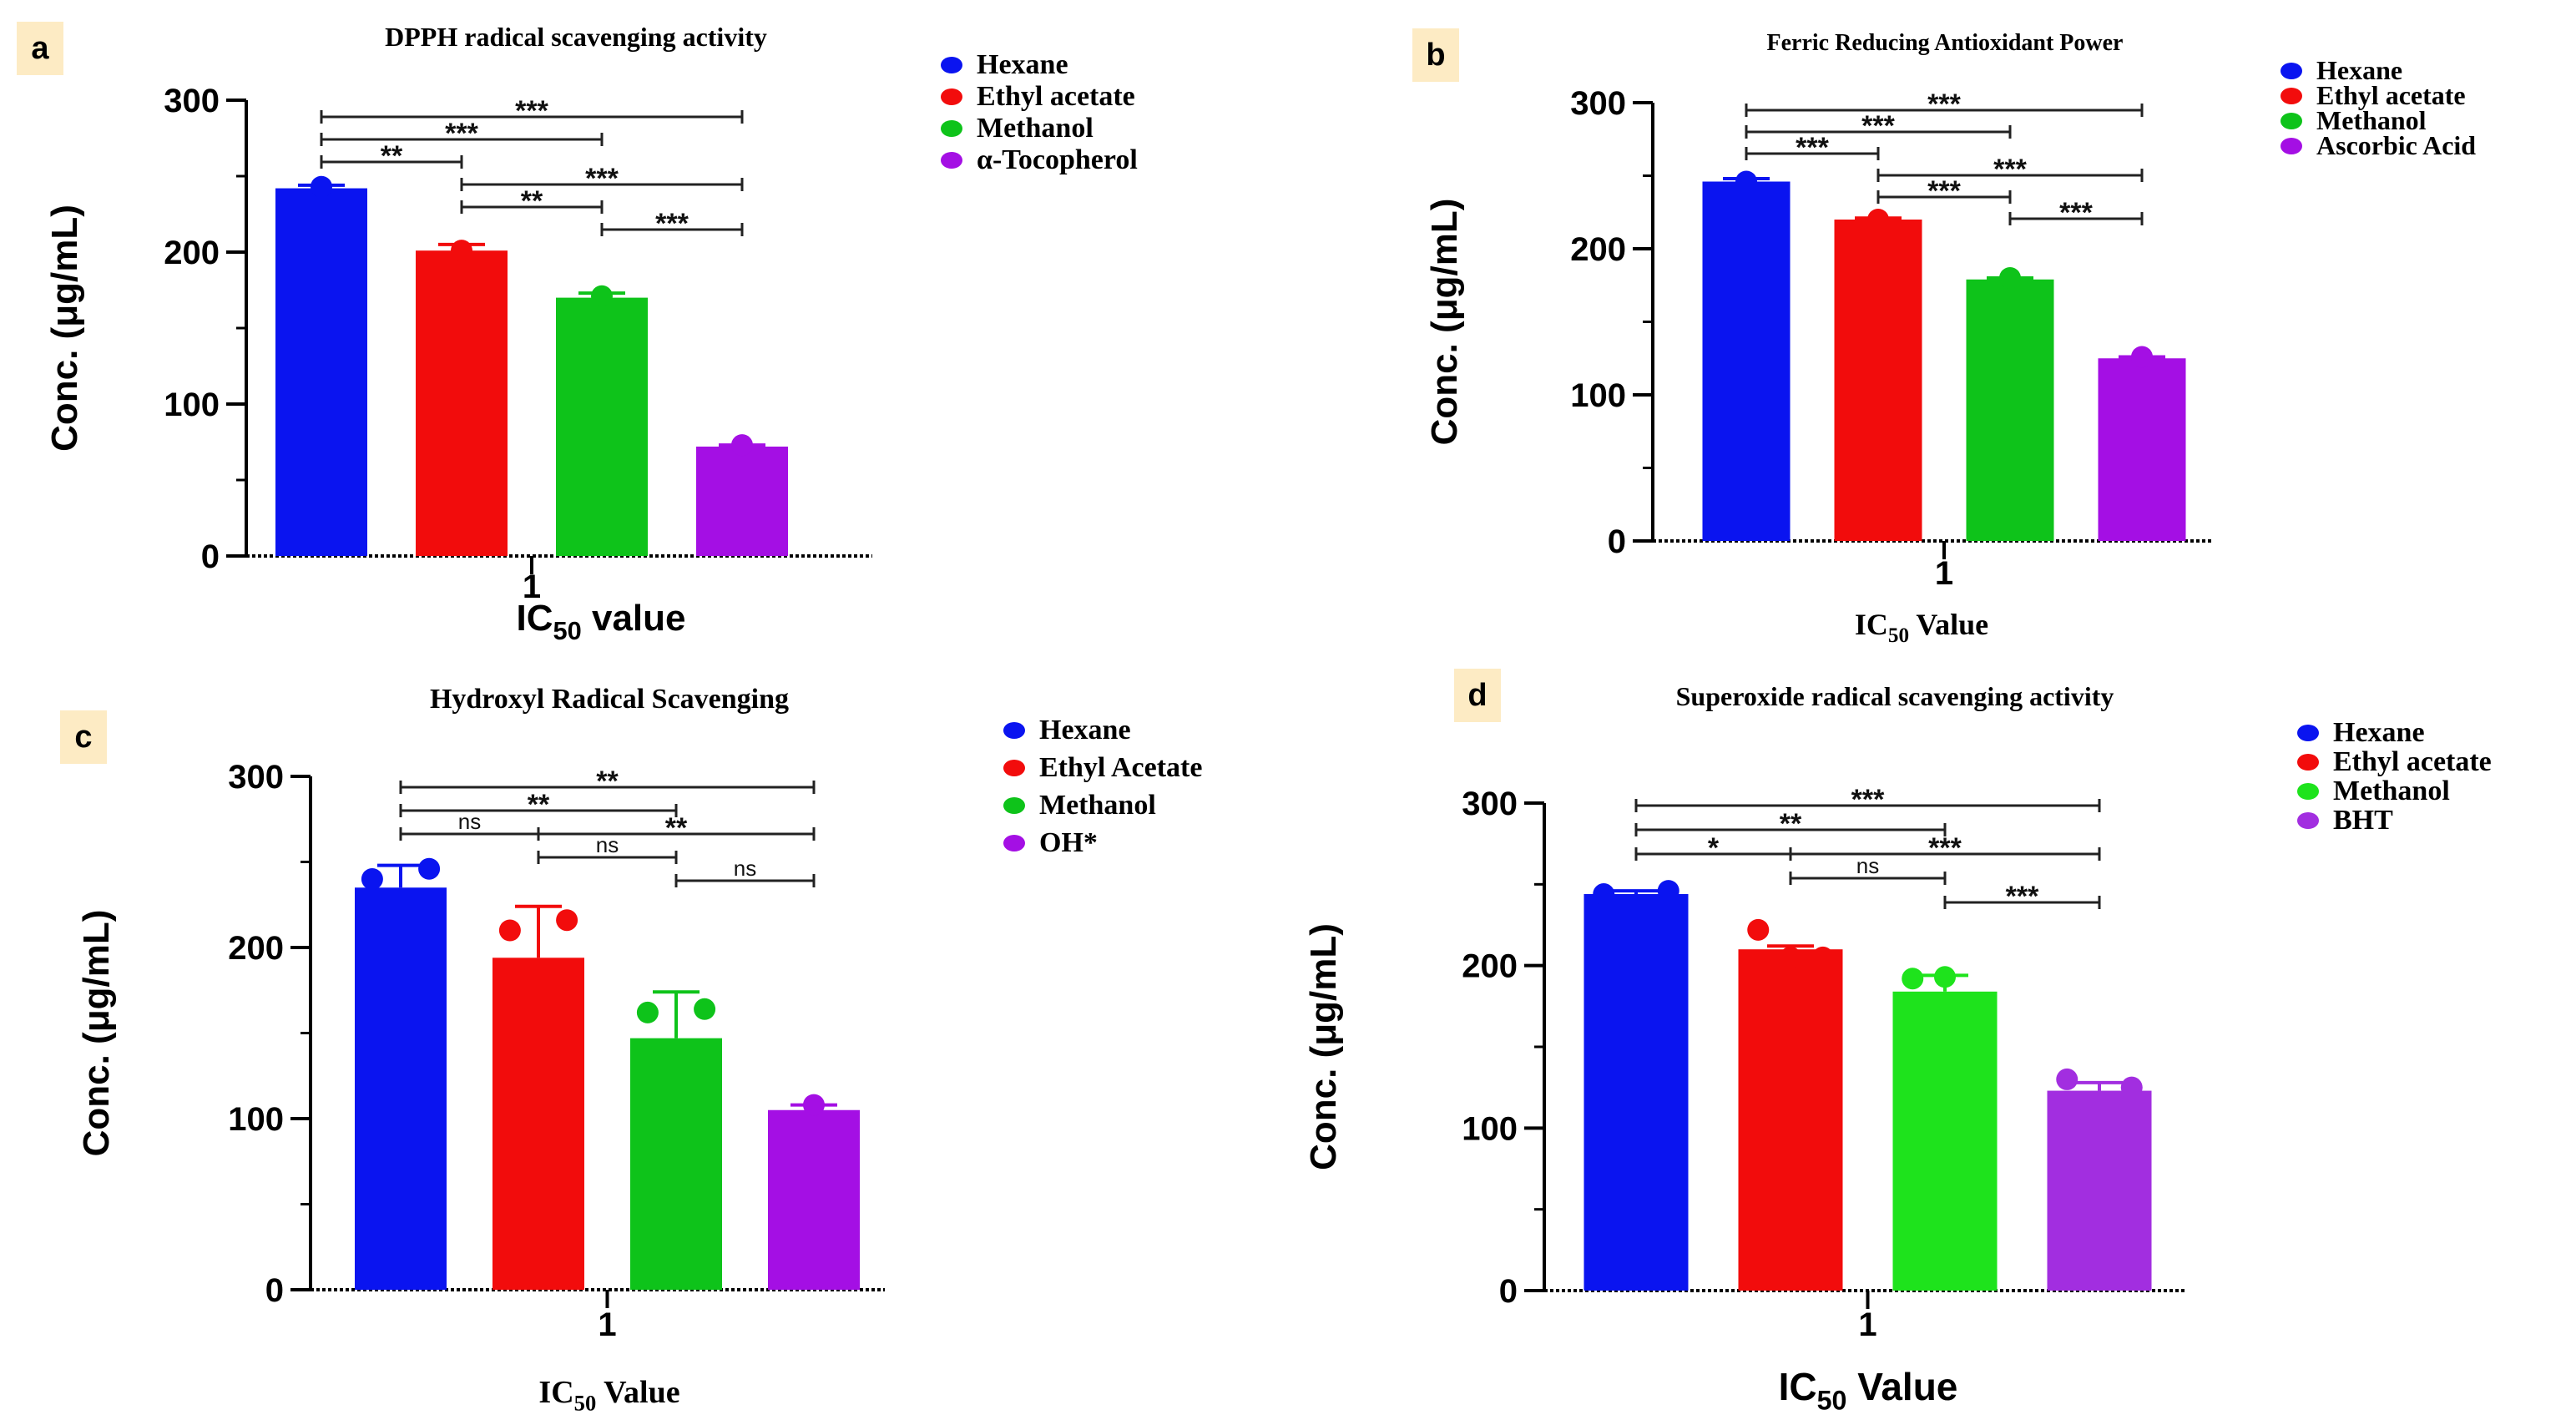  What do you see at coordinates (83, 737) in the screenshot?
I see `panel-letter-background` at bounding box center [83, 737].